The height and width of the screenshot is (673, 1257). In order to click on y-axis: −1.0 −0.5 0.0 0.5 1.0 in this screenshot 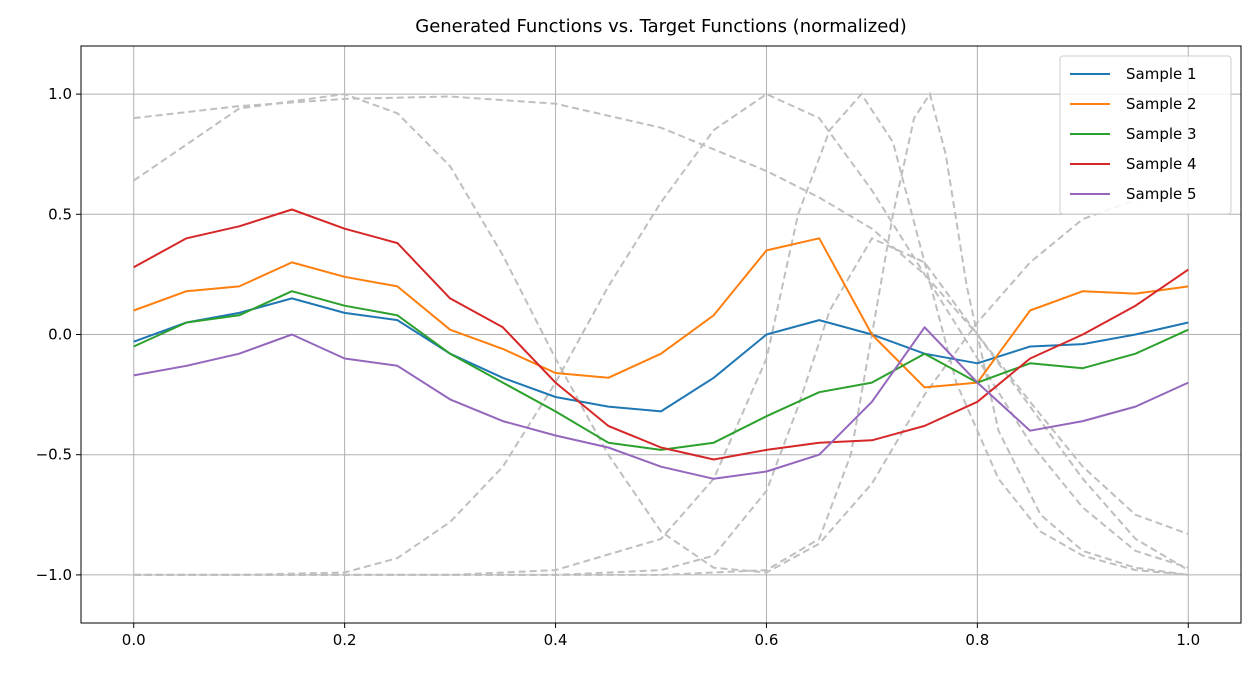, I will do `click(58, 334)`.